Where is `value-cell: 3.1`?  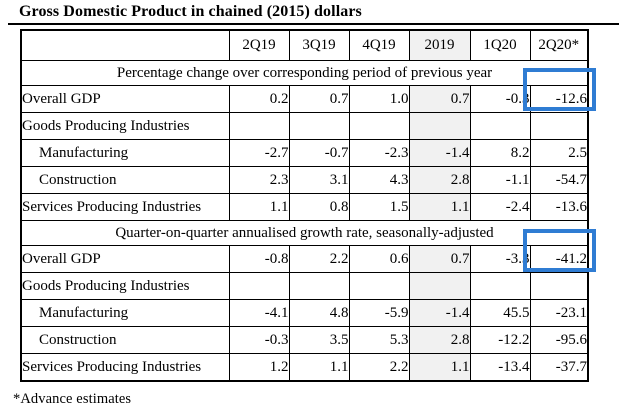
value-cell: 3.1 is located at coordinates (319, 180).